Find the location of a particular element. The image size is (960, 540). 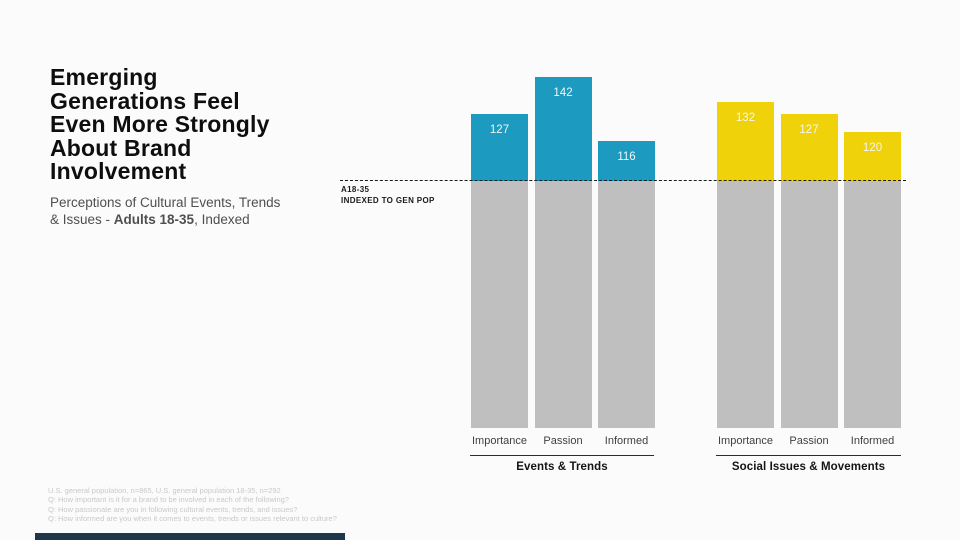

title-line: Generations Feel is located at coordinates (145, 100).